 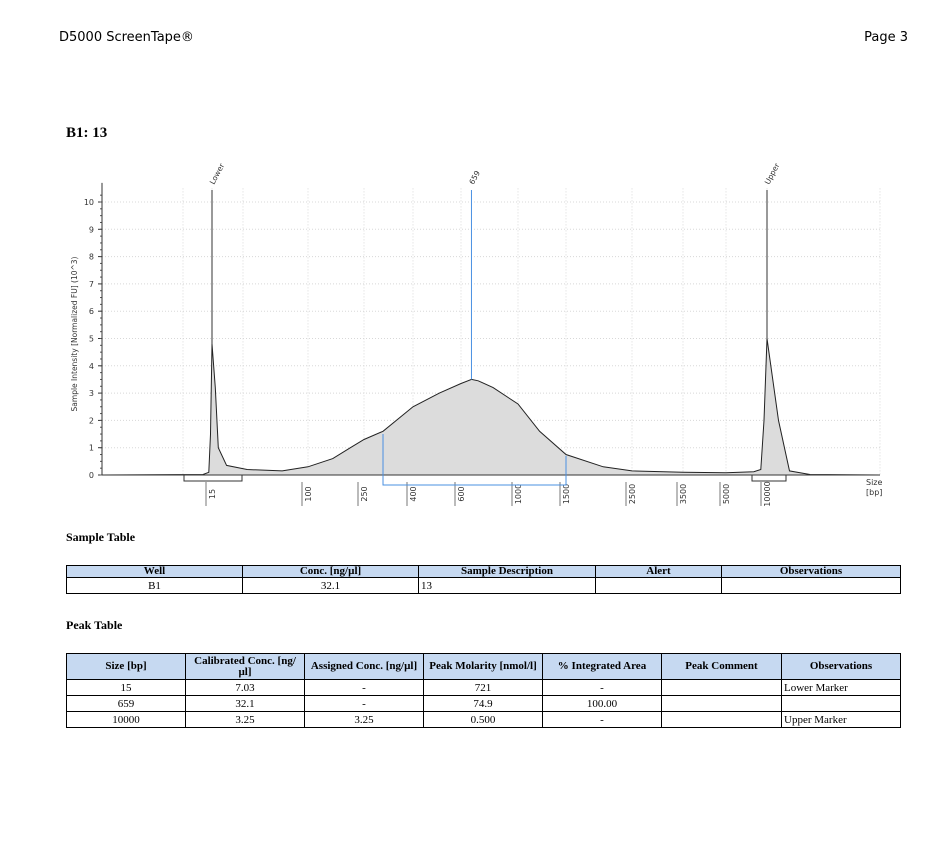 I want to click on y-tick-label: 9, so click(x=91, y=229).